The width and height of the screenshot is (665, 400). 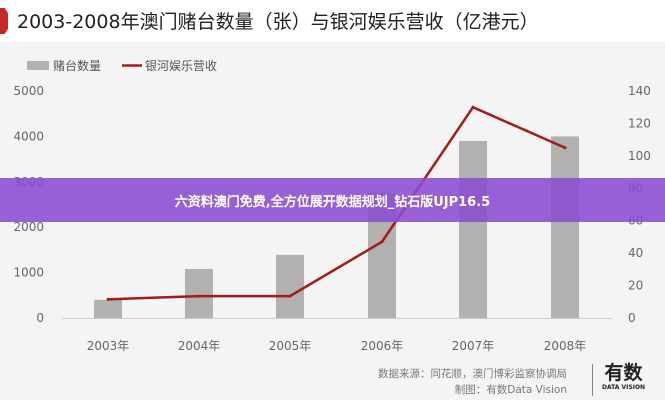 I want to click on source-line: 数据来源：同花顺，澳门博彩监察协调局, so click(x=472, y=374).